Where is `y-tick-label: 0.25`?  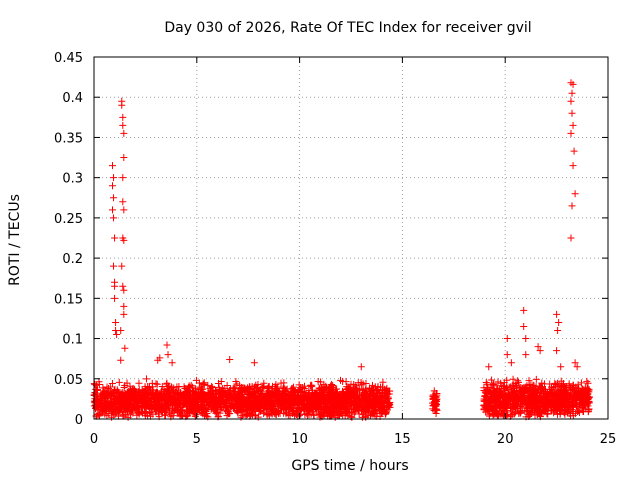
y-tick-label: 0.25 is located at coordinates (68, 219).